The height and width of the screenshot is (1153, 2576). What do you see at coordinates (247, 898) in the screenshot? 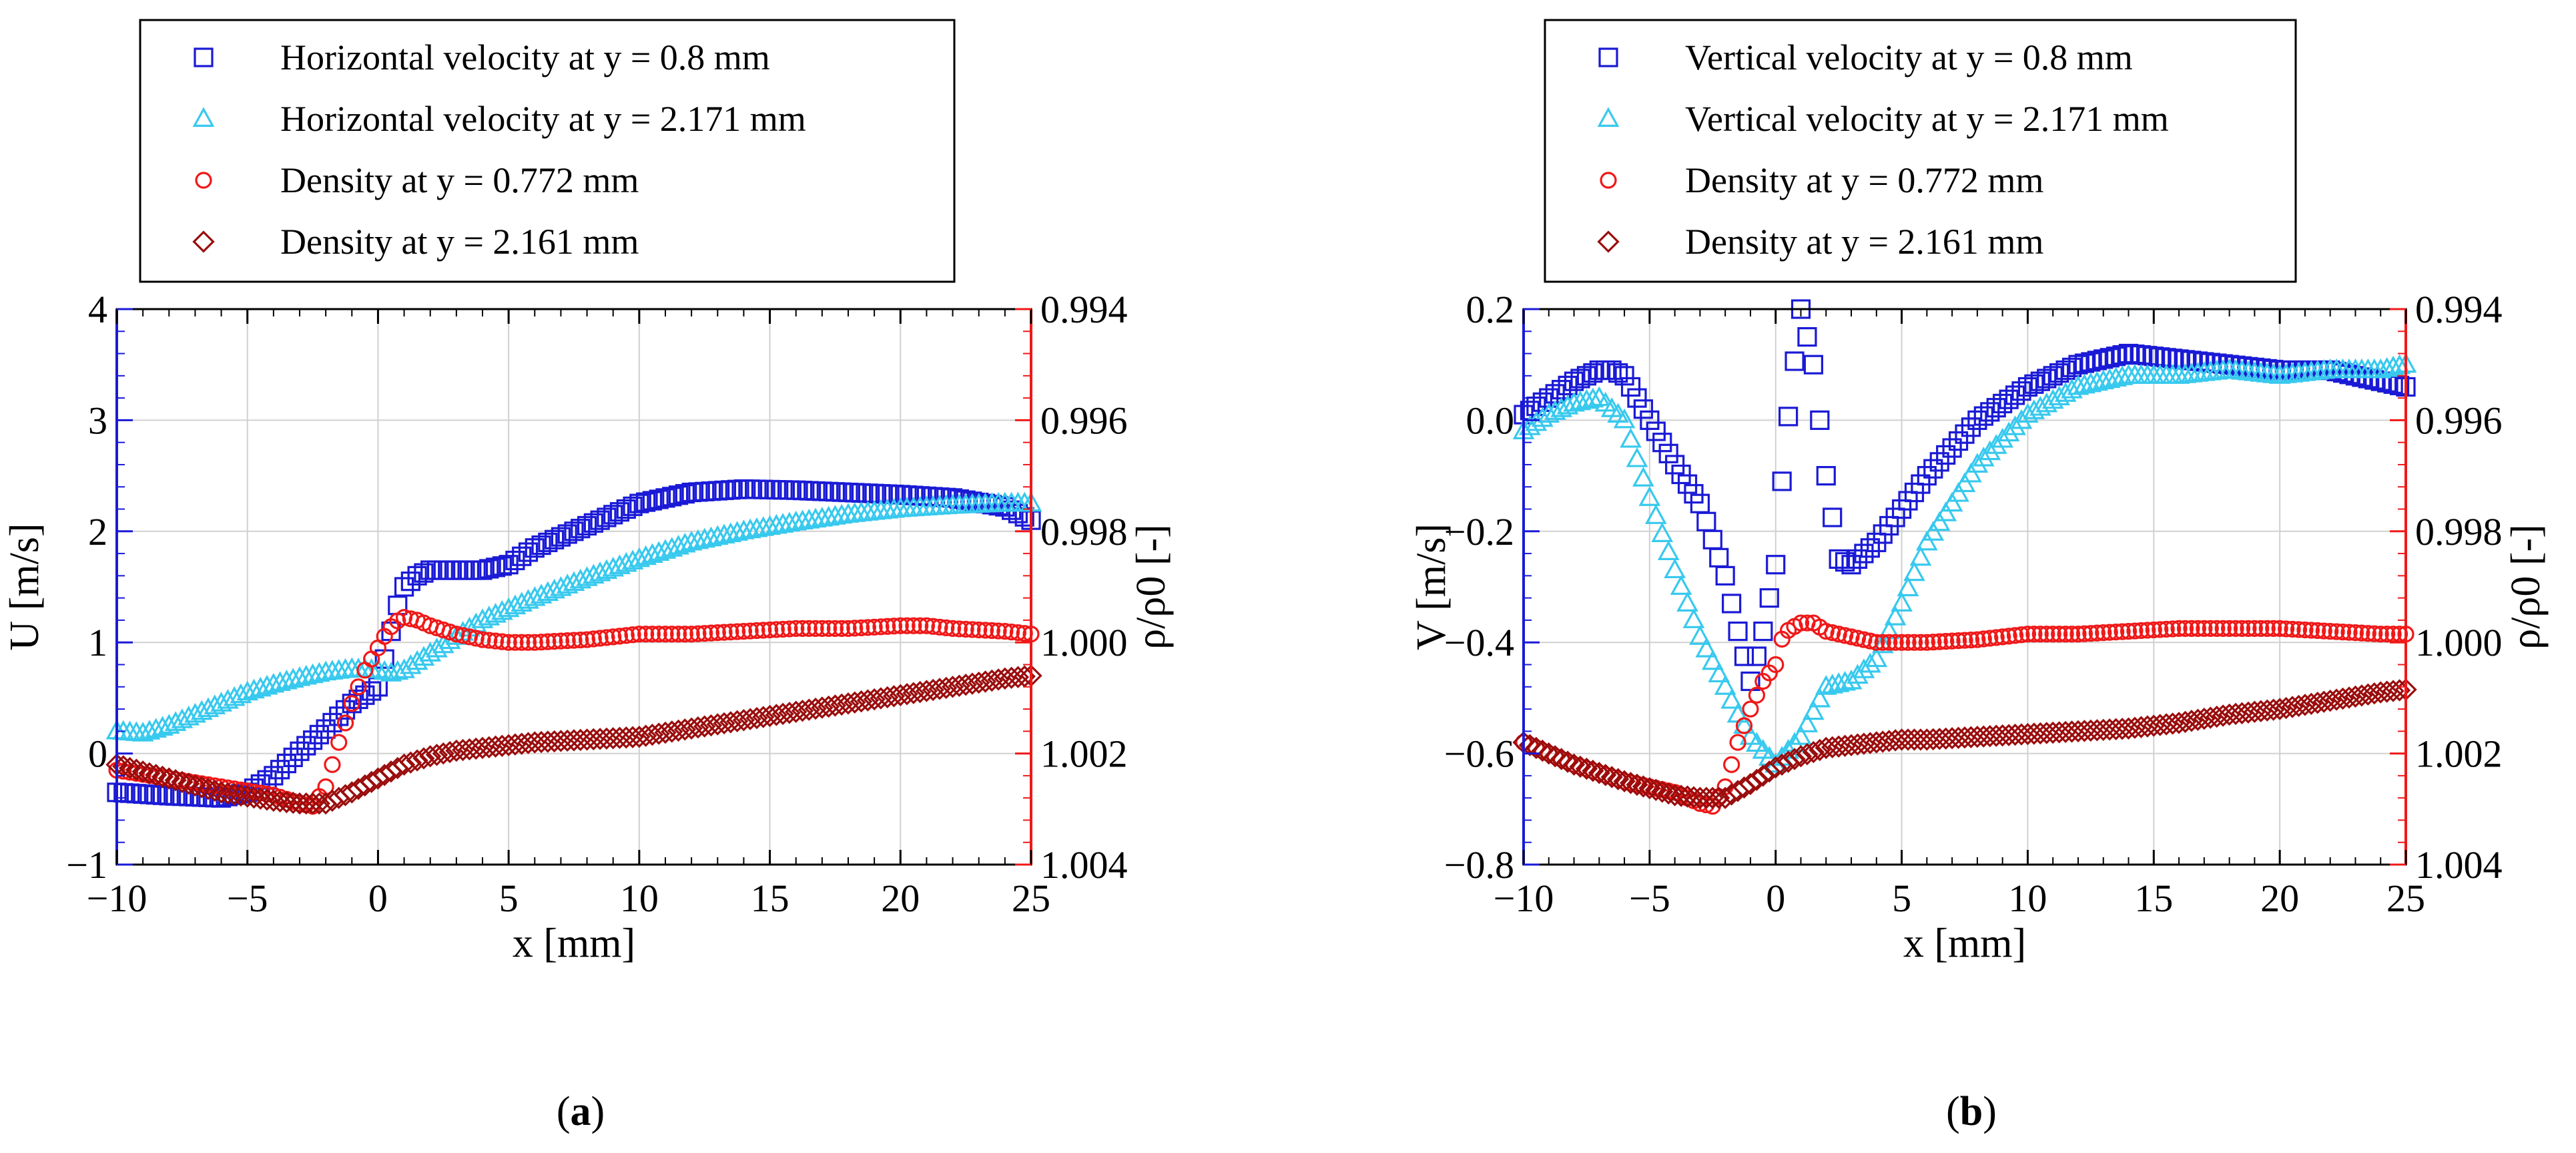
I see `x-tick-label: −5` at bounding box center [247, 898].